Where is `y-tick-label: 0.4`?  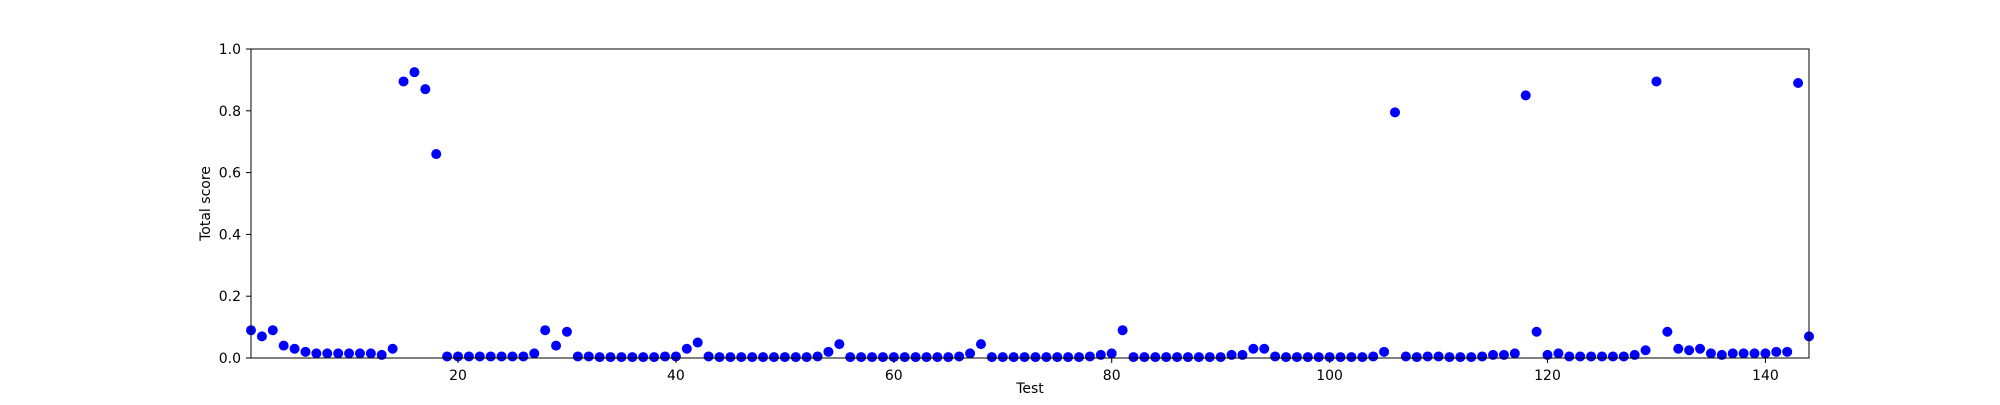
y-tick-label: 0.4 is located at coordinates (230, 235).